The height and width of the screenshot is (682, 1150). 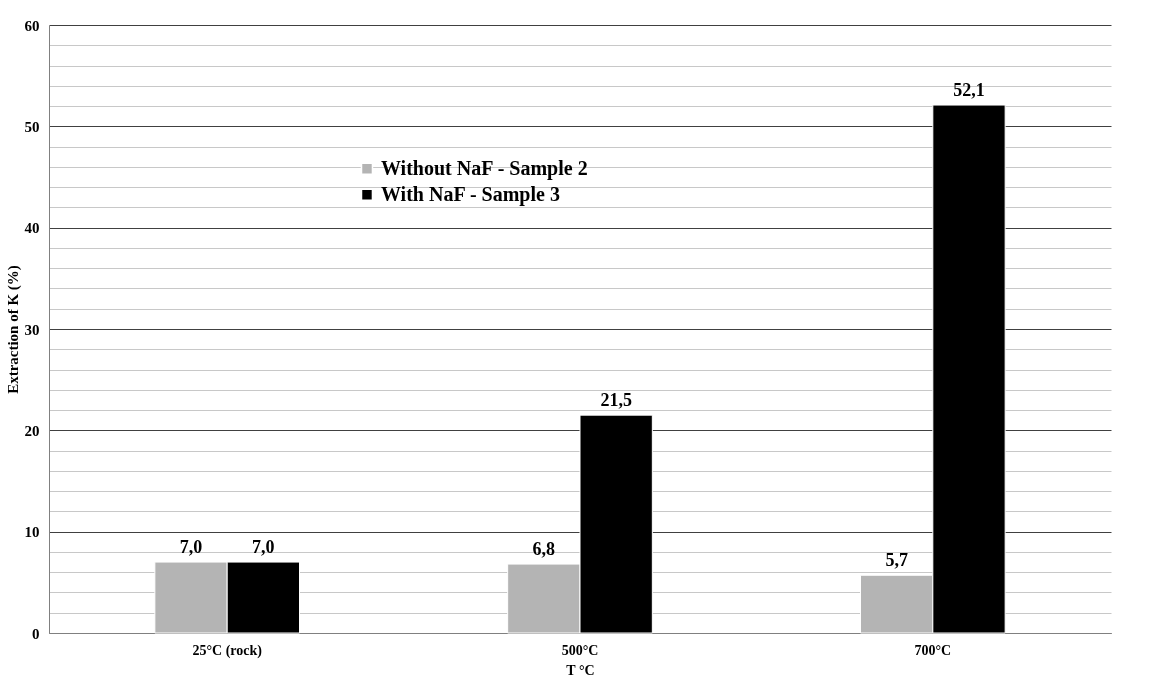 I want to click on y-tick-label: 60, so click(x=32, y=25).